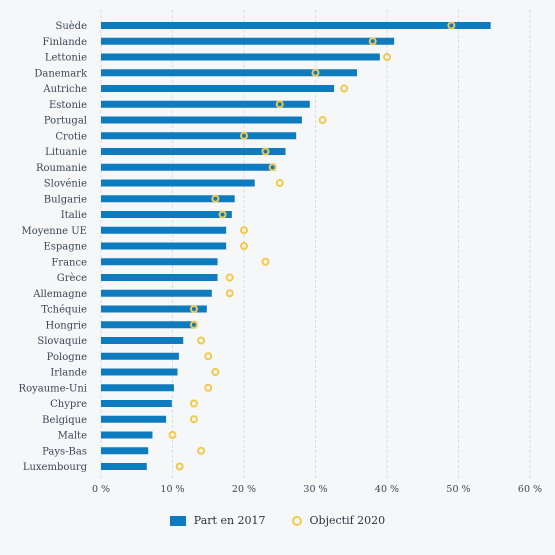 The height and width of the screenshot is (555, 555). Describe the element at coordinates (72, 436) in the screenshot. I see `category-label: Malte` at that location.